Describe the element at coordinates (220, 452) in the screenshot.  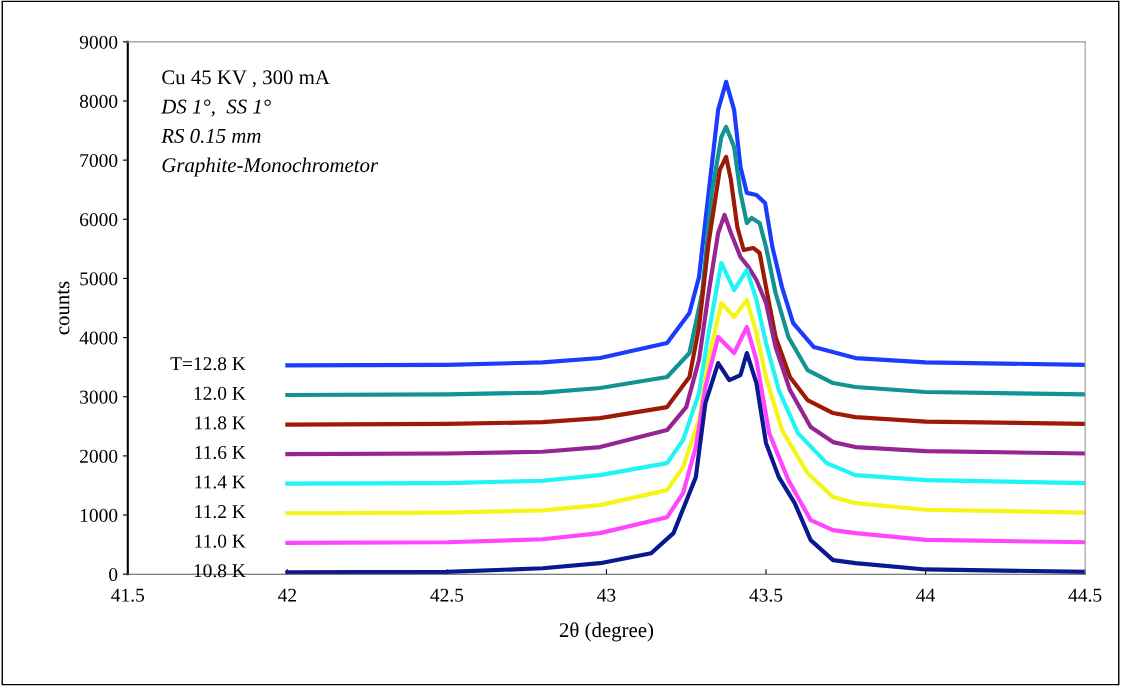
I see `text: 11.6 K` at that location.